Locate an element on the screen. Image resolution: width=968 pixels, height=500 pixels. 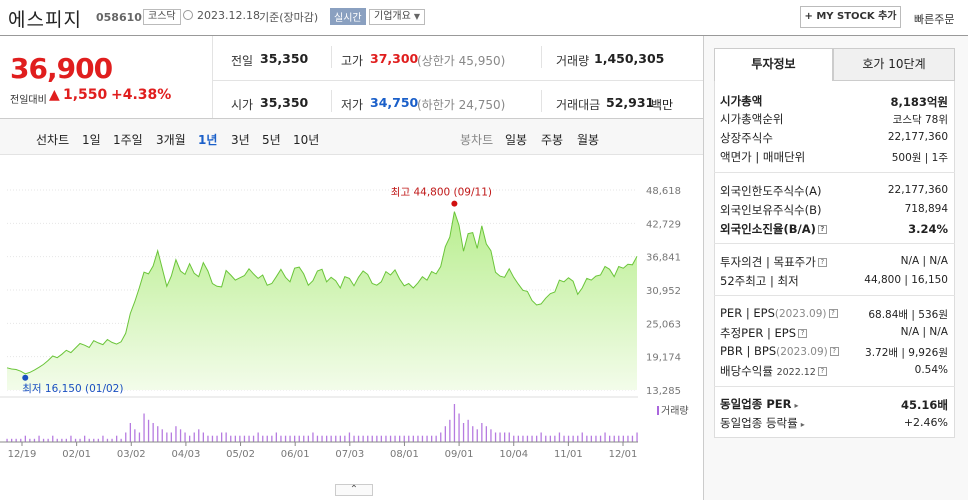
mystock-button: + MY STOCK 추가 is located at coordinates (850, 17).